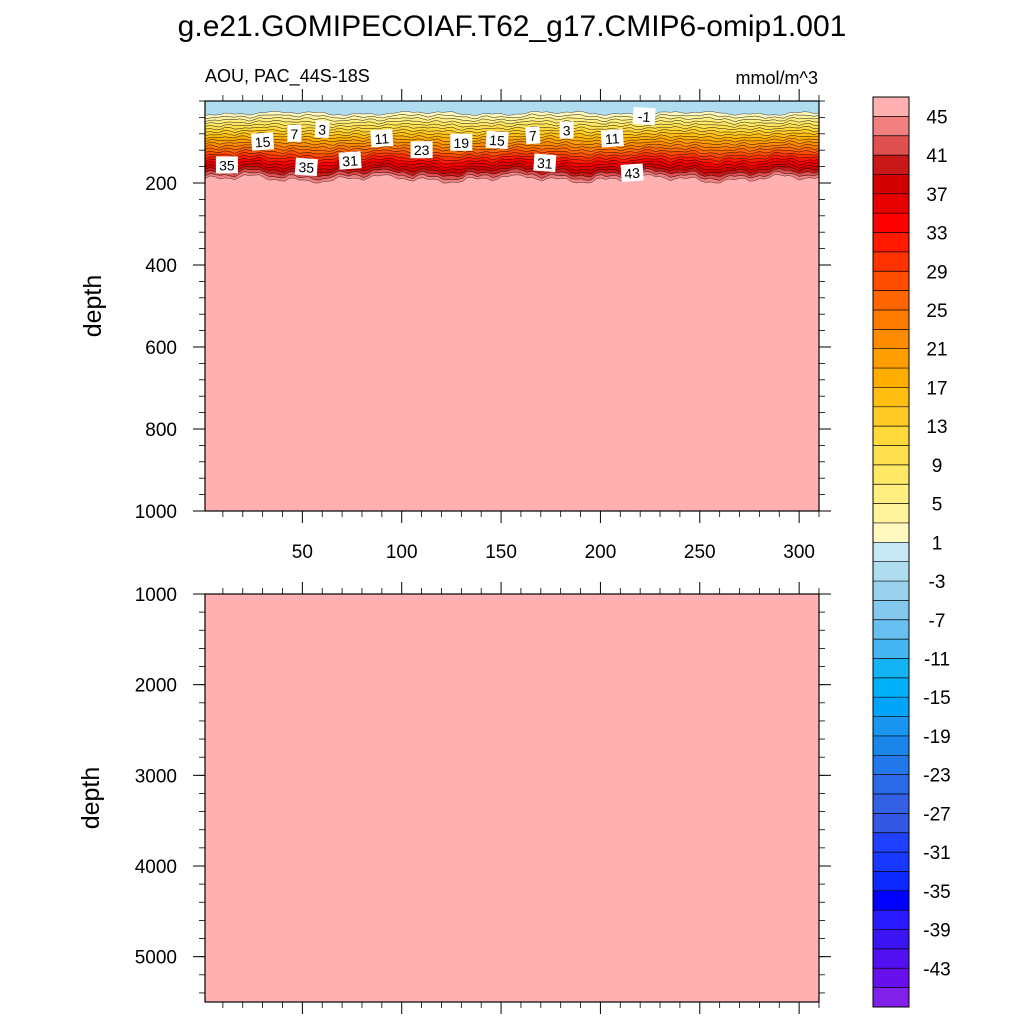  I want to click on x-tick-label: 150, so click(501, 552).